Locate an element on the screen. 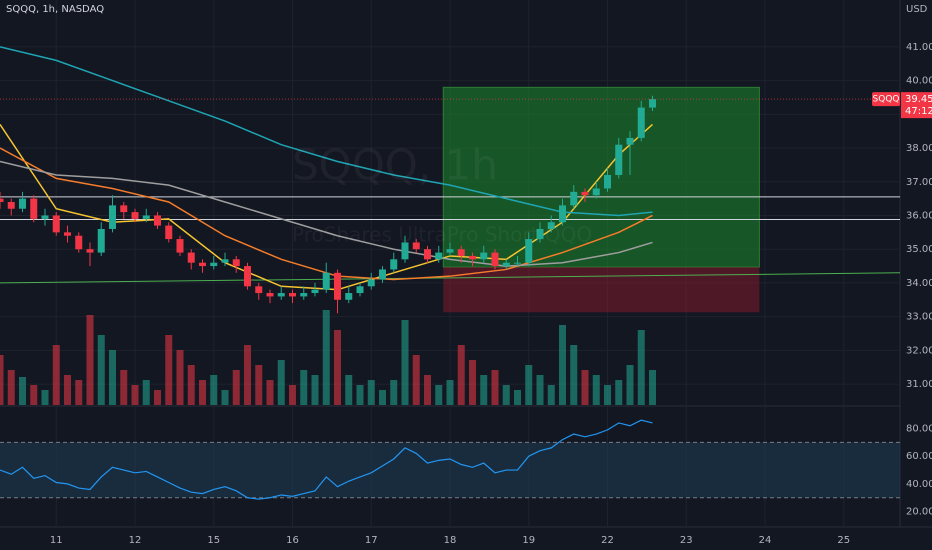 This screenshot has height=550, width=932. x-tick-label: 25 is located at coordinates (843, 540).